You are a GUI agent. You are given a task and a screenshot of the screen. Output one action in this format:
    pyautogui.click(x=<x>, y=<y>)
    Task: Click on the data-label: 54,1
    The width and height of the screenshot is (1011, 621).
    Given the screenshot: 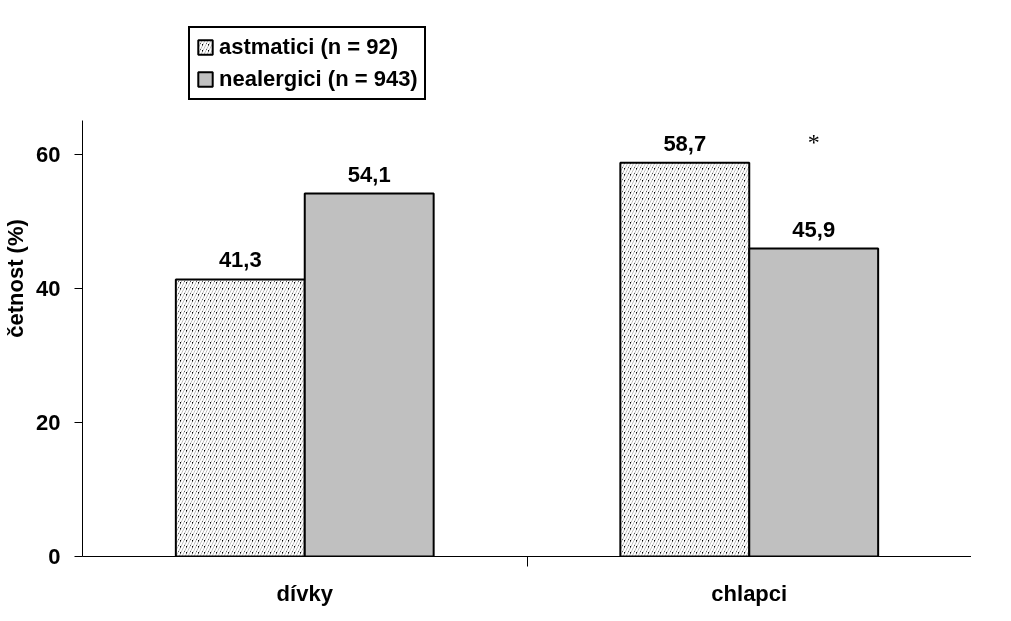 What is the action you would take?
    pyautogui.click(x=369, y=174)
    